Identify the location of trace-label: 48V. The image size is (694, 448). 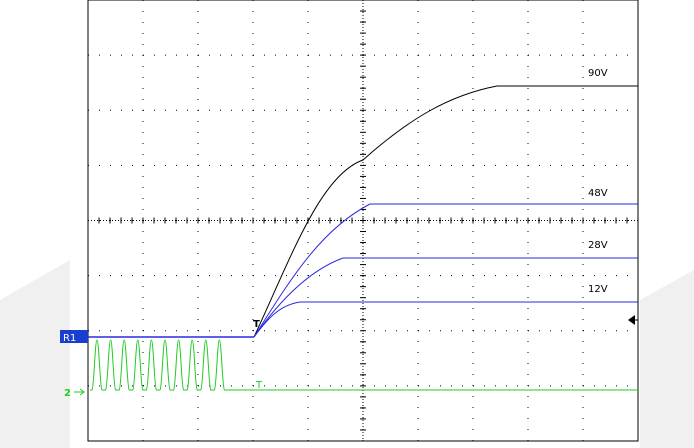
(598, 193).